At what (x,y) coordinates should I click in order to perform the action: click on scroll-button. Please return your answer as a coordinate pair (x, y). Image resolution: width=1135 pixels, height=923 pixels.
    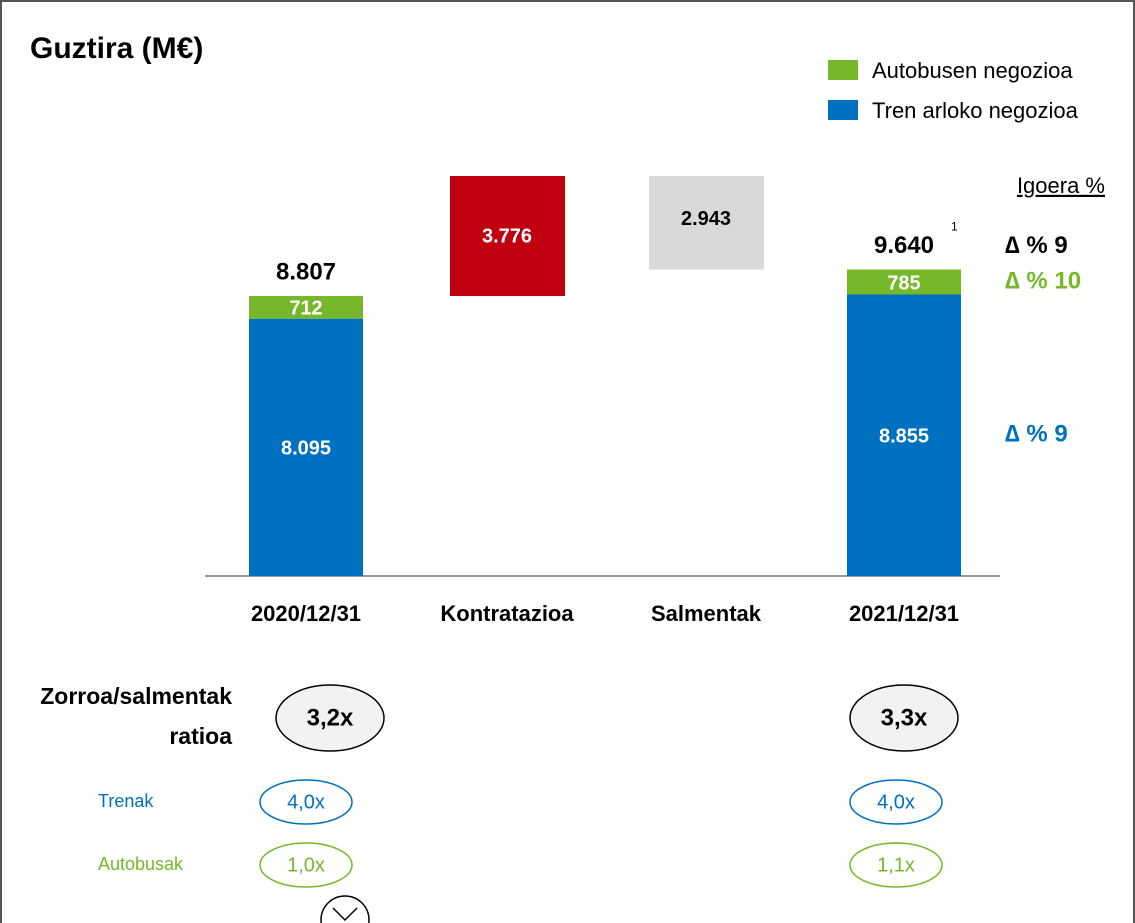
    Looking at the image, I should click on (345, 909).